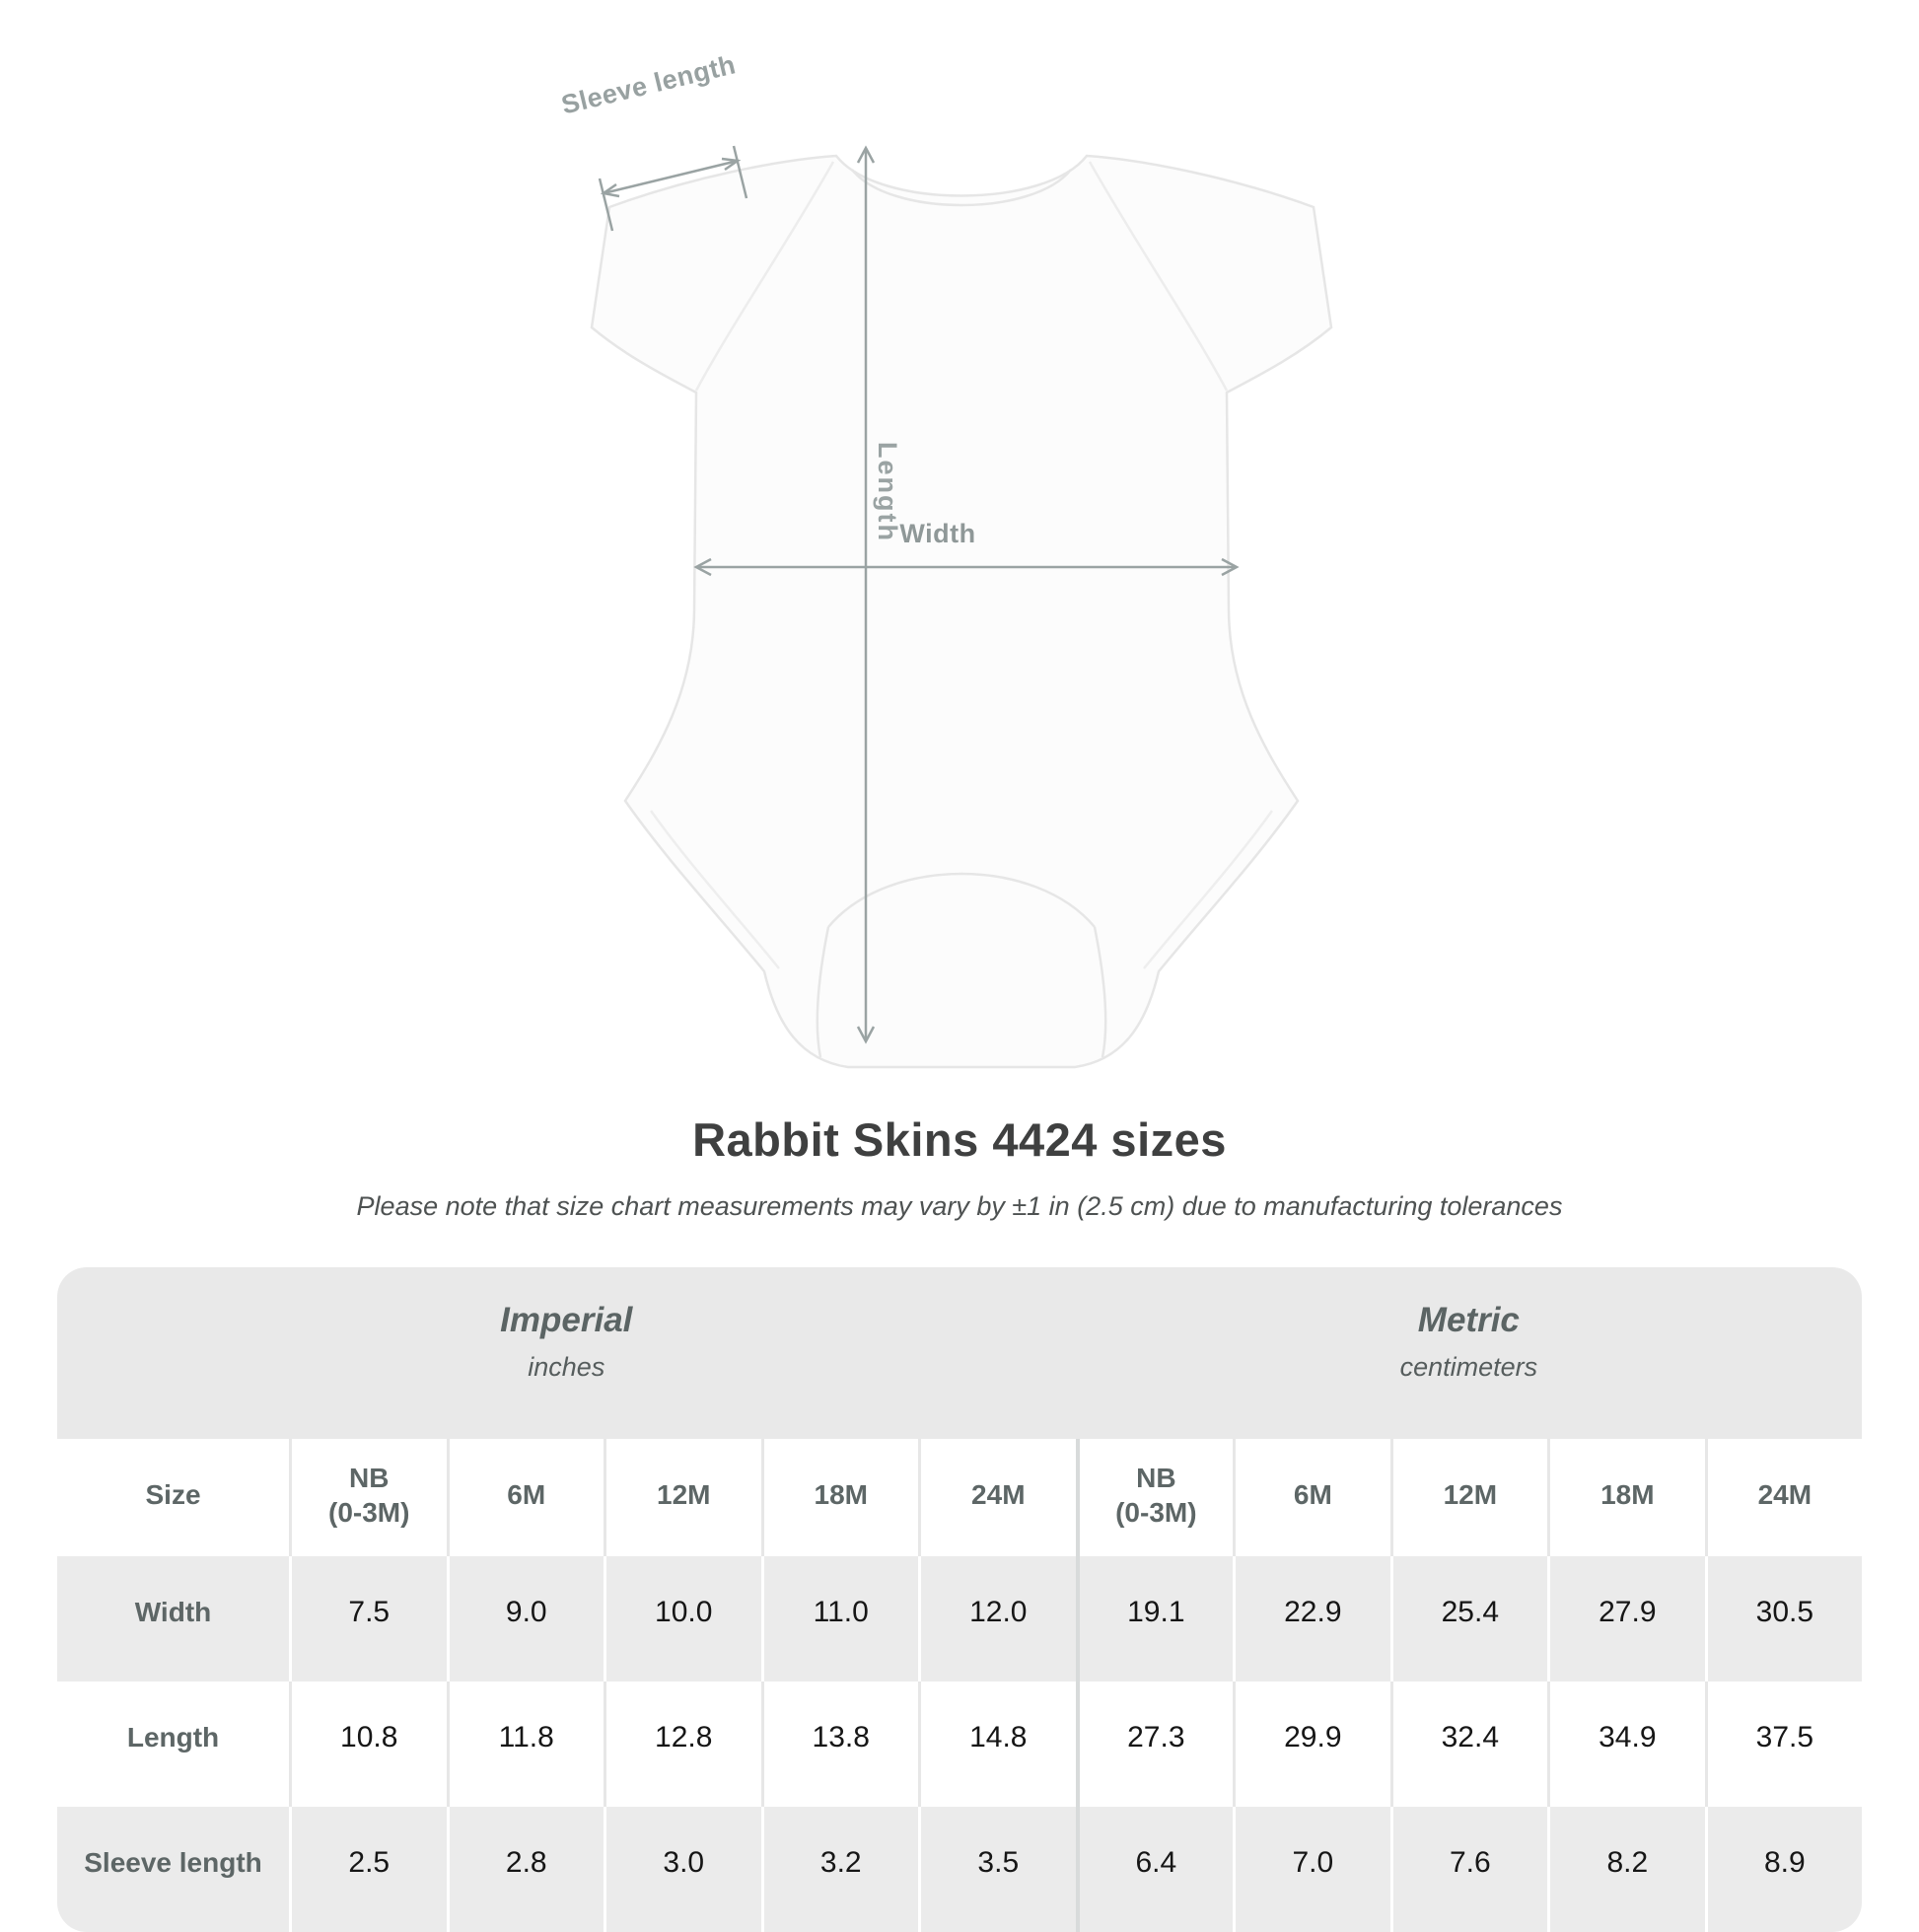  I want to click on cell-sleeve-imperial-6m: 2.8, so click(525, 1870).